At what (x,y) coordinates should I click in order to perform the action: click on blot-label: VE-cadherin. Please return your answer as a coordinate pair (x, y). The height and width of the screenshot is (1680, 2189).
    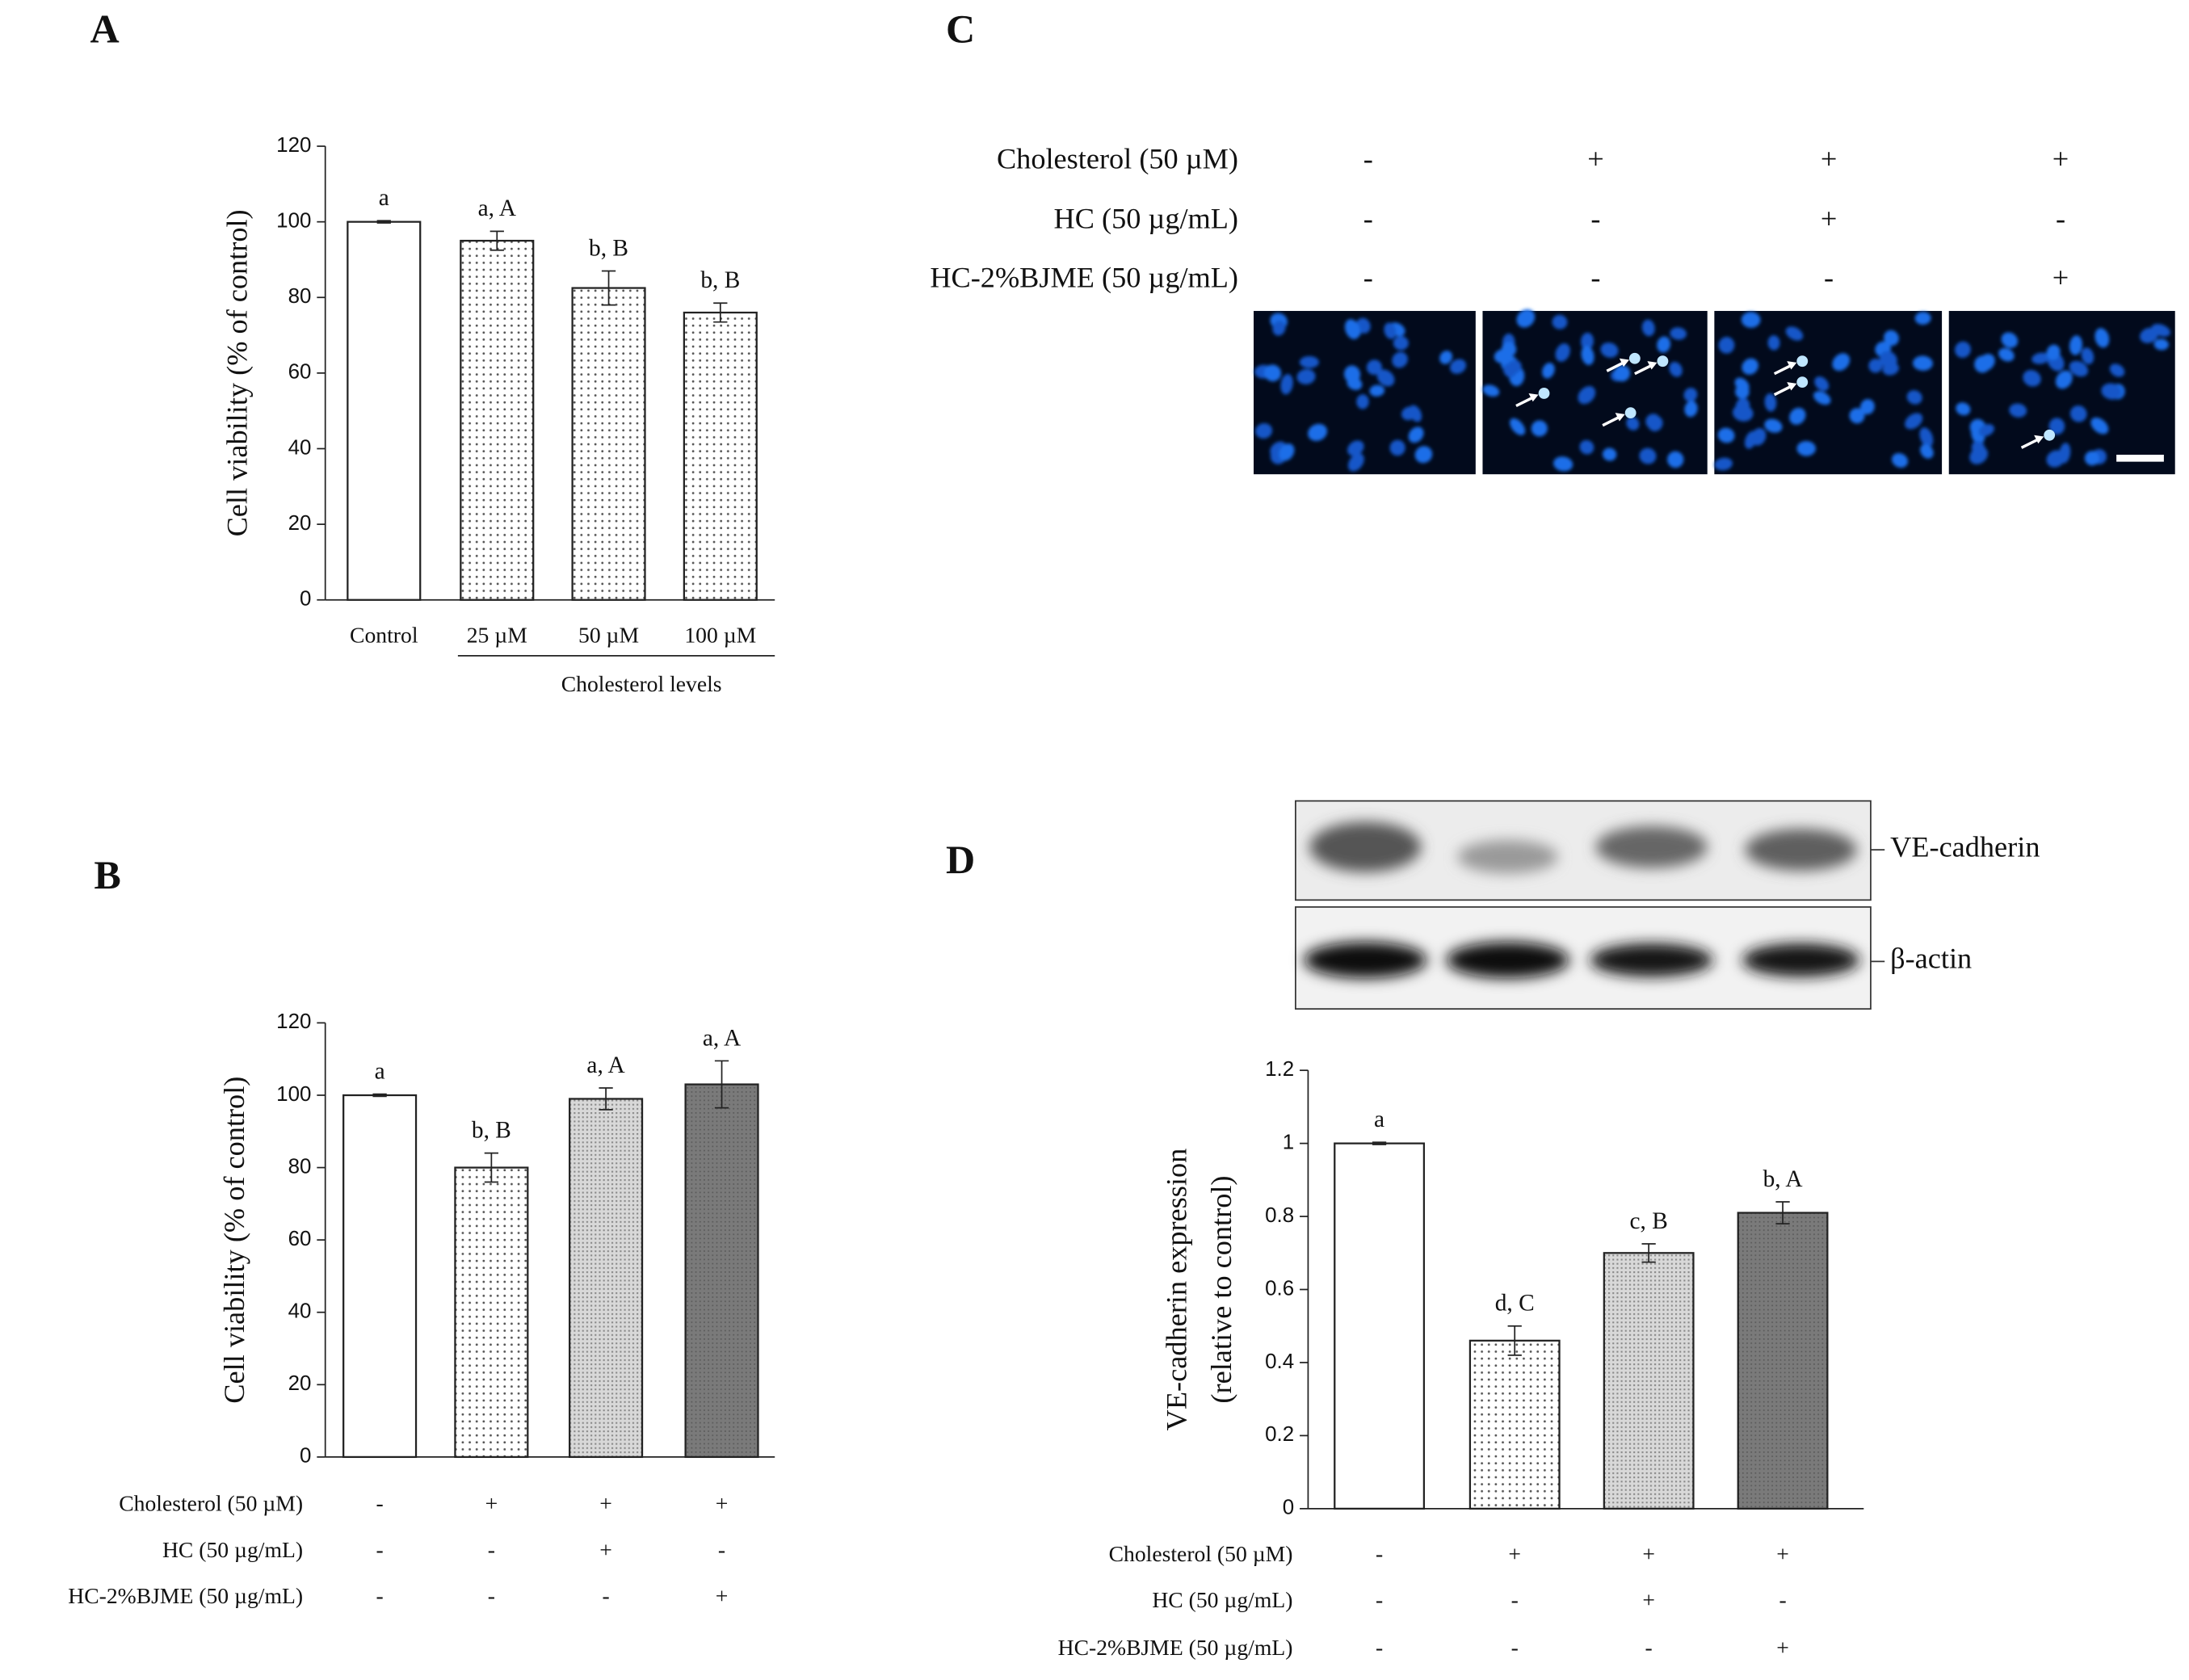
    Looking at the image, I should click on (1965, 846).